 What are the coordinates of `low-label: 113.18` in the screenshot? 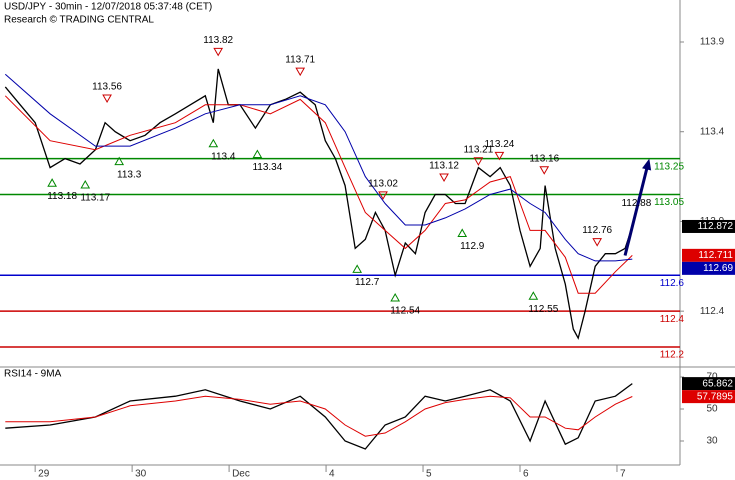 It's located at (62, 196).